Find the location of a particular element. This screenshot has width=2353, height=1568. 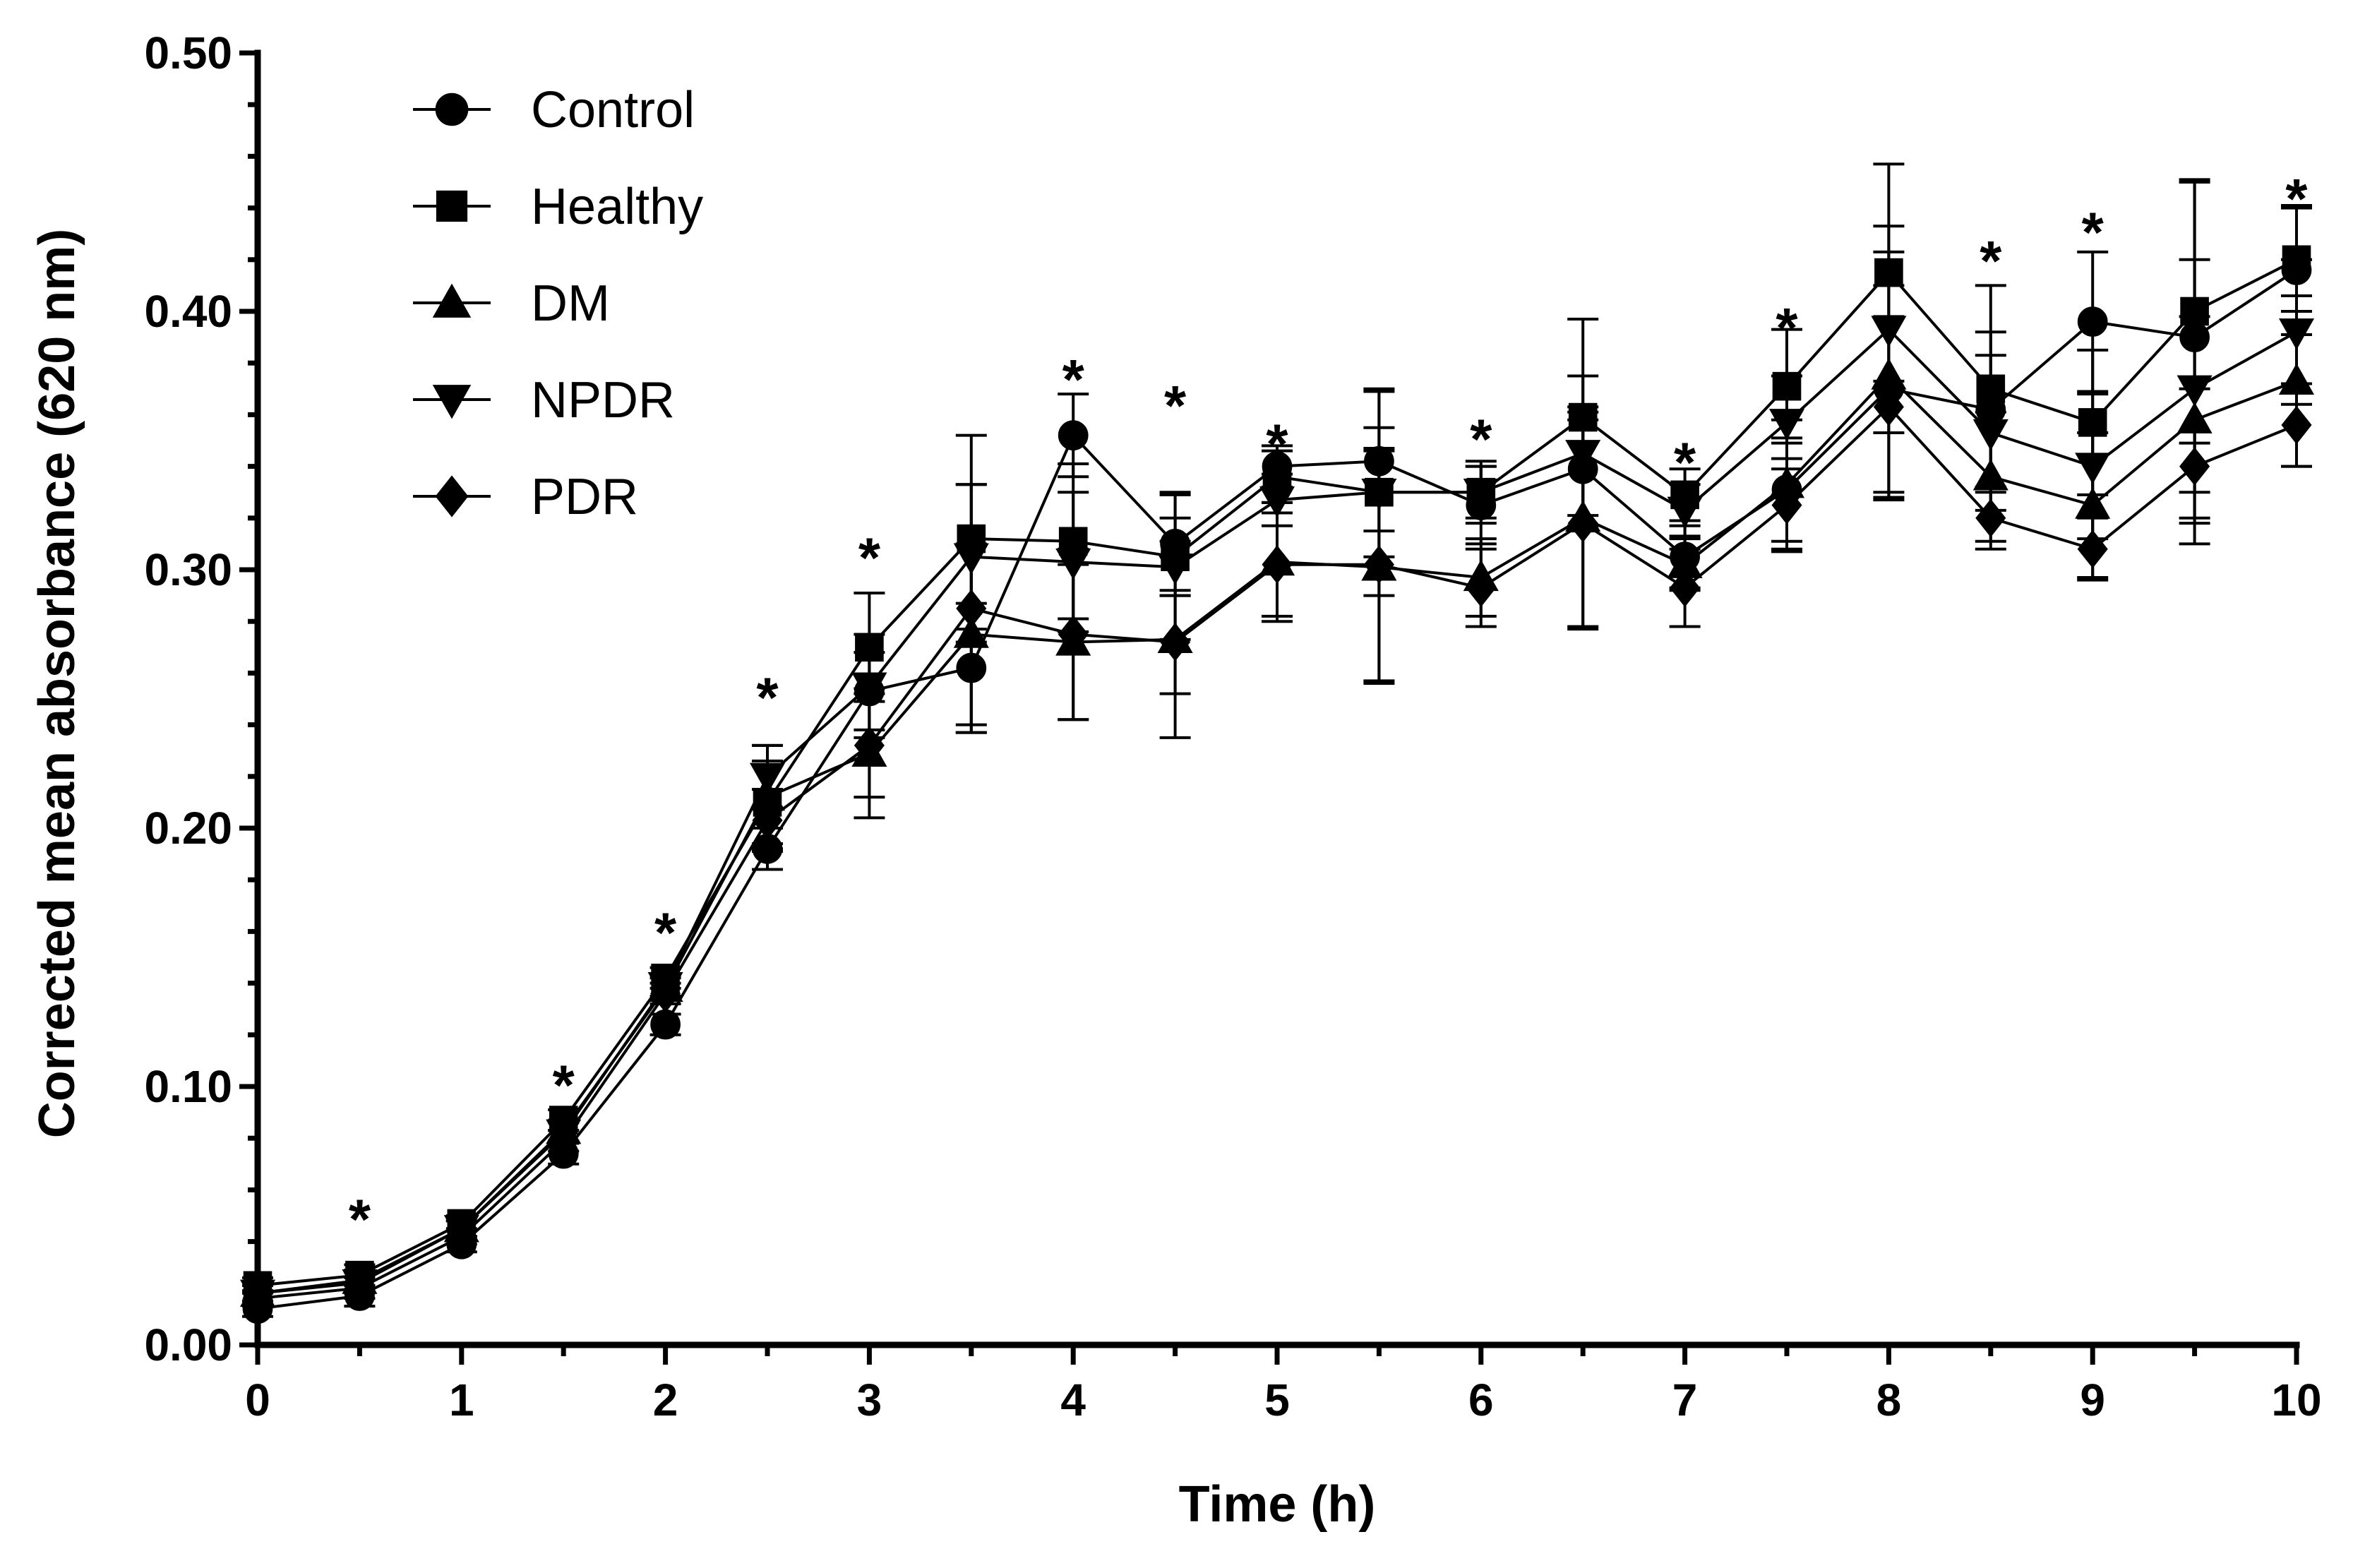

legend-item-control: Control is located at coordinates (554, 110).